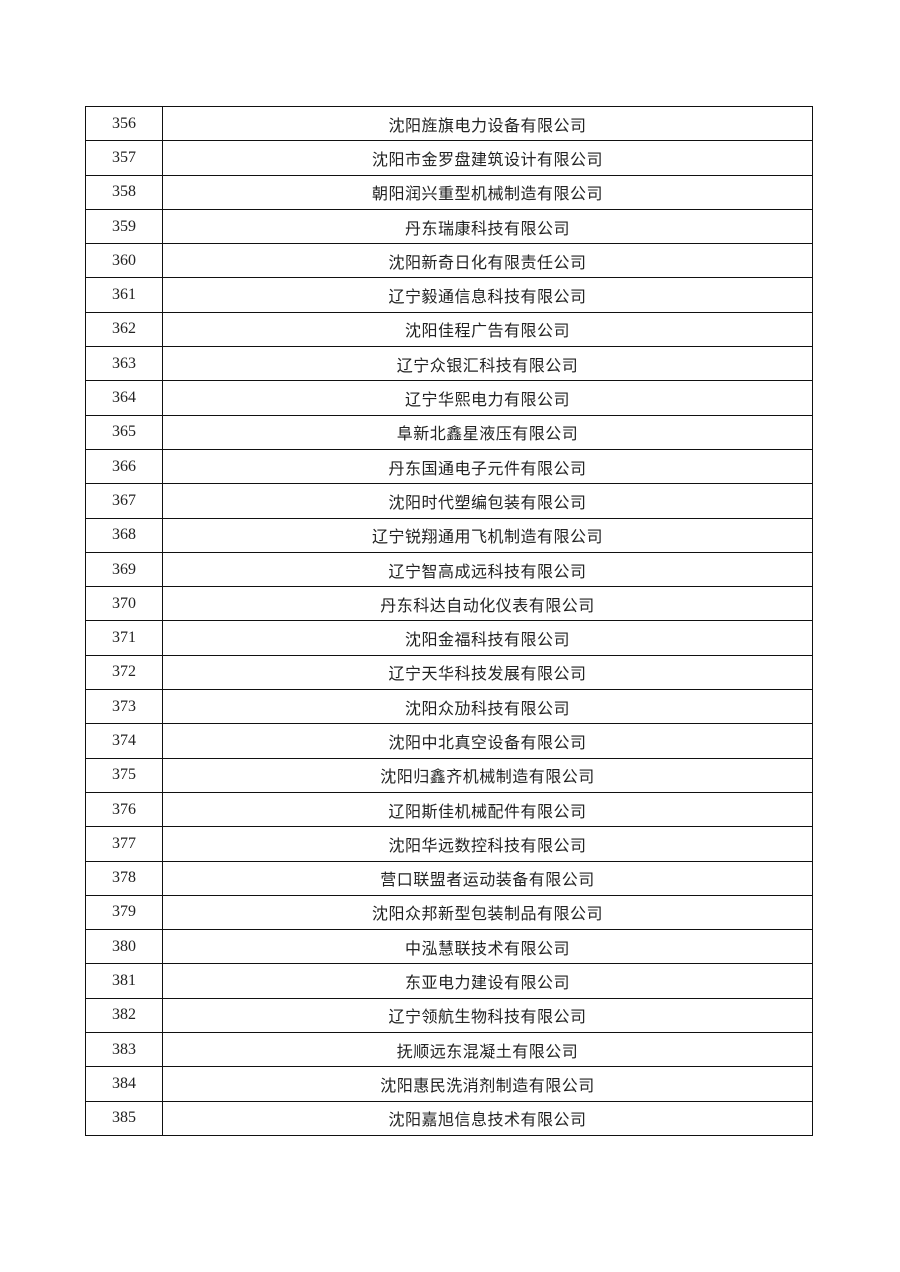 The width and height of the screenshot is (900, 1272). I want to click on company-name: 沈阳旌旗电力设备有限公司, so click(487, 123).